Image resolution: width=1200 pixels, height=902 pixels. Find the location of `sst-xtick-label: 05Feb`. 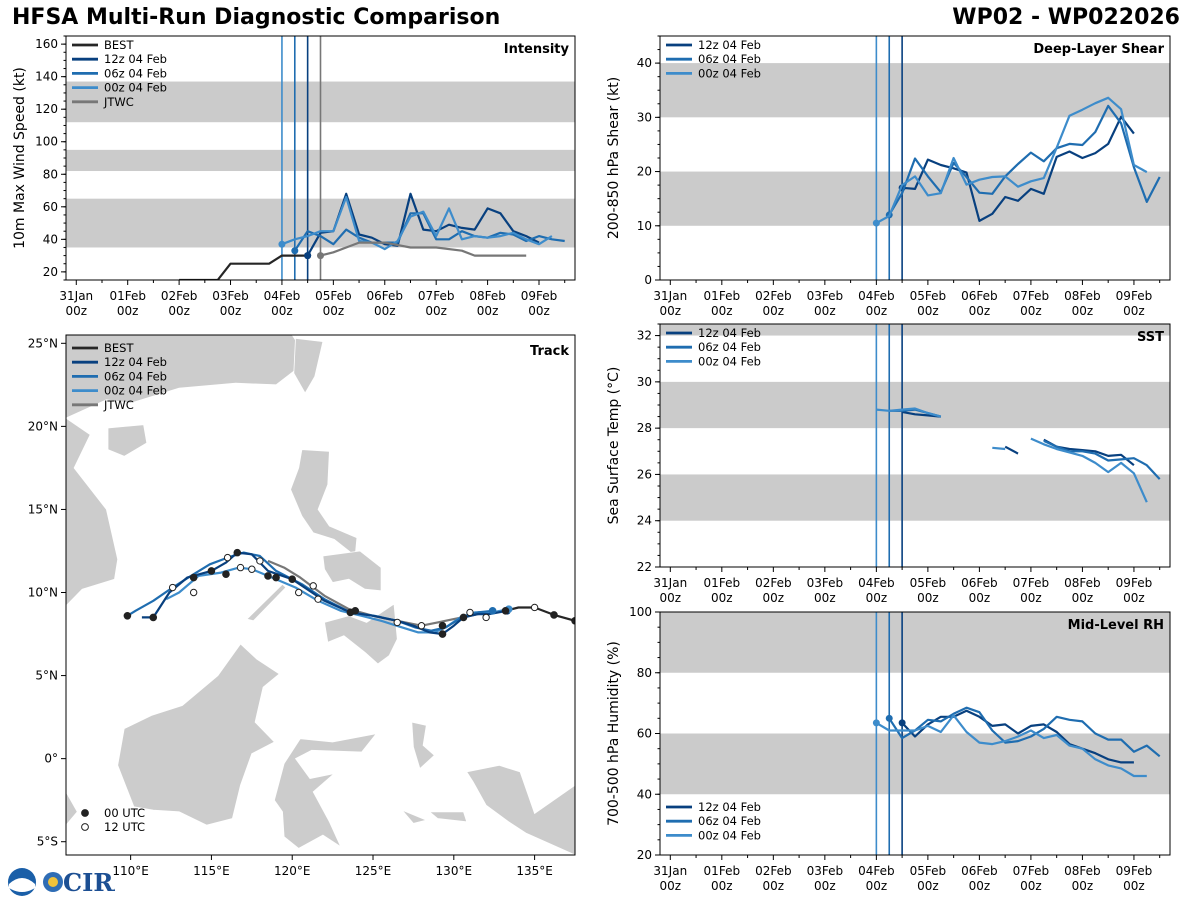

sst-xtick-label: 05Feb is located at coordinates (928, 583).